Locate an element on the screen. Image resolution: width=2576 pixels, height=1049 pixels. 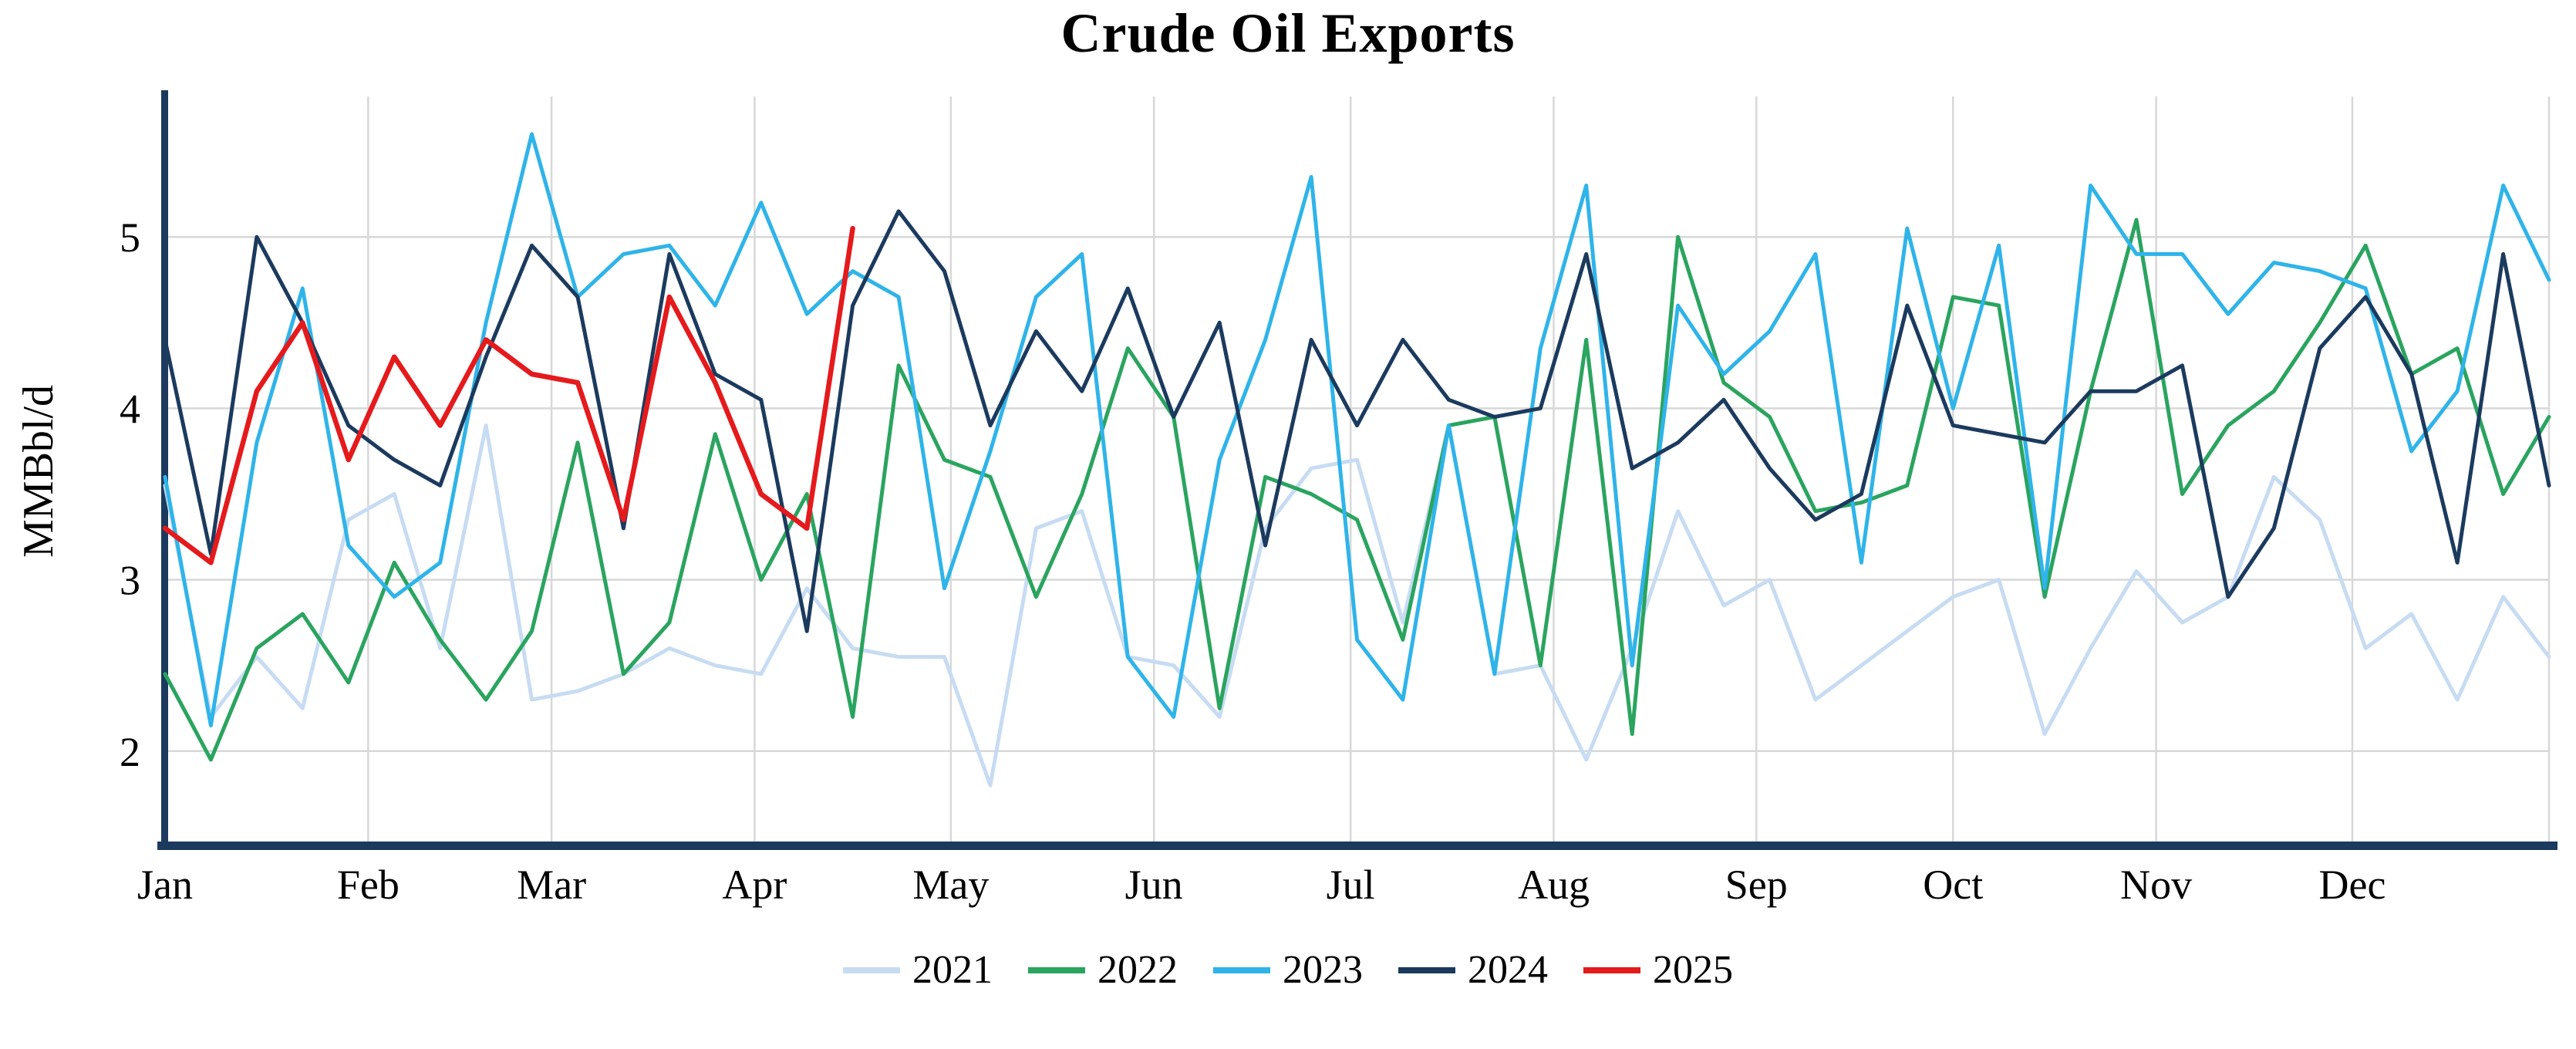
y-tick-label: 2 is located at coordinates (130, 752).